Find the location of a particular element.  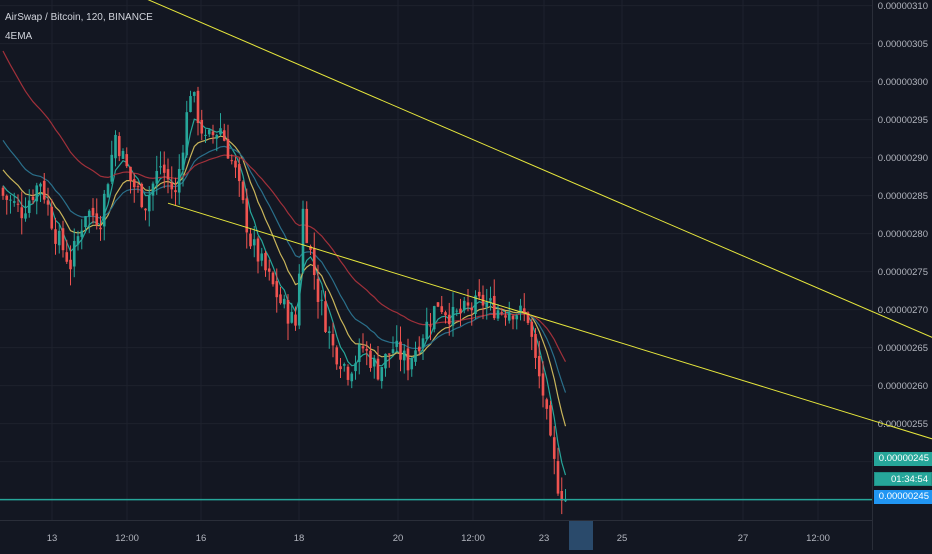

x-tick-label: 16 is located at coordinates (201, 538).